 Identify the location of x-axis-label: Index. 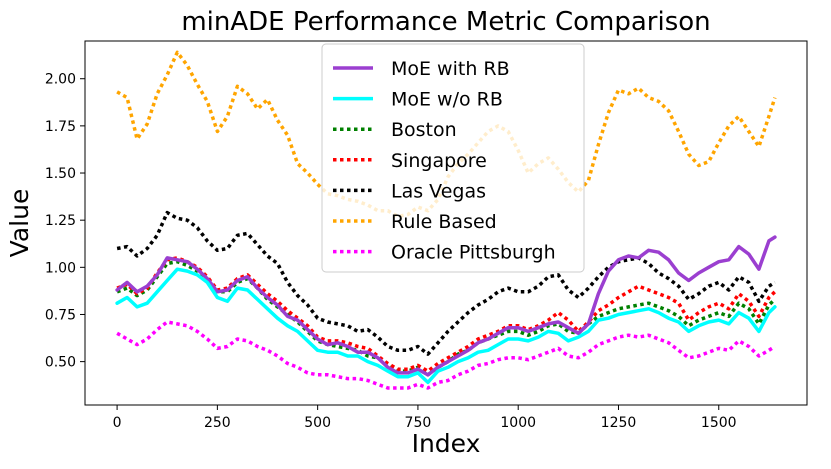
(446, 443).